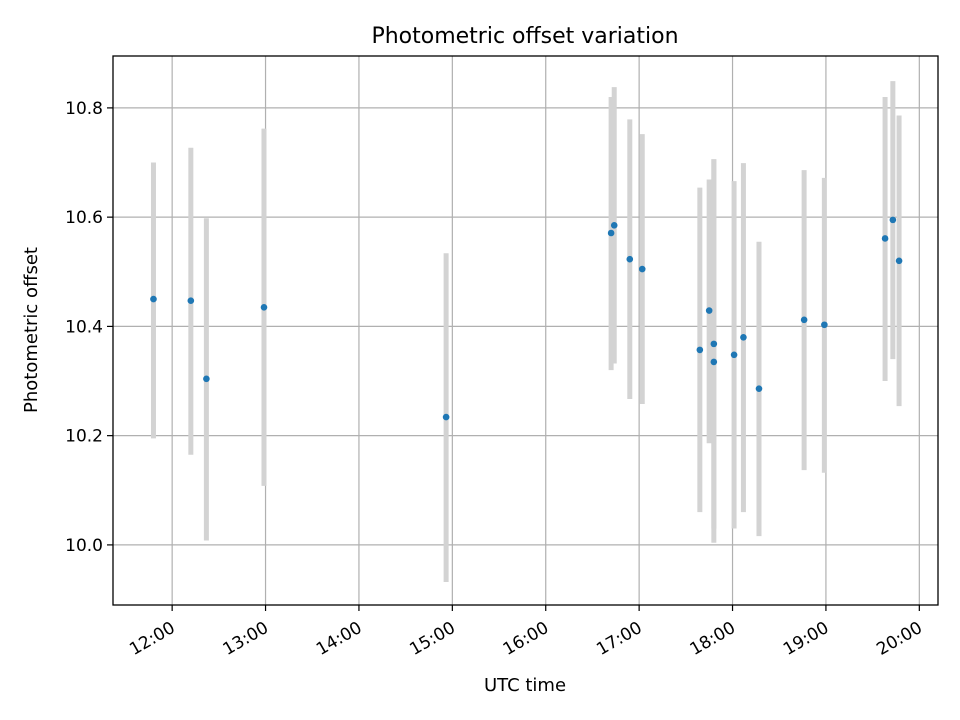  Describe the element at coordinates (84, 546) in the screenshot. I see `y-tick-label: 10.0` at that location.